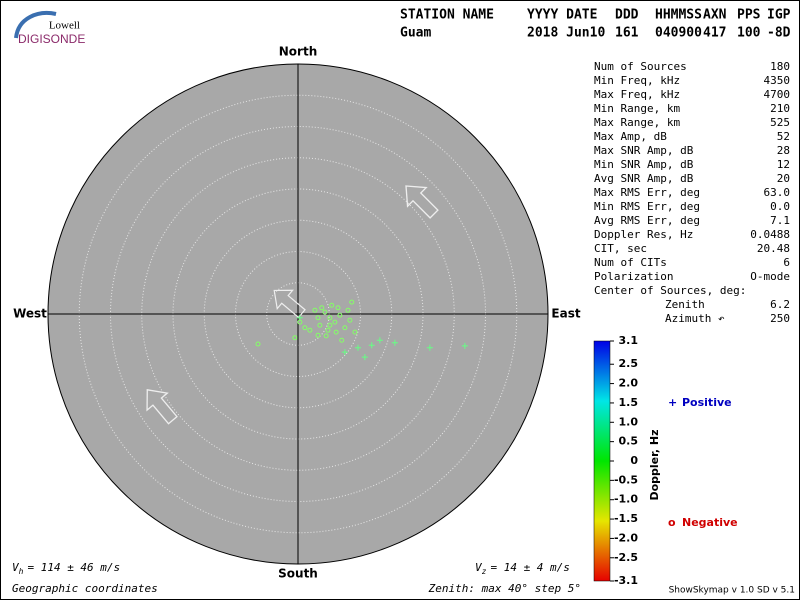 The image size is (800, 600). Describe the element at coordinates (780, 220) in the screenshot. I see `stat-value: 7.1` at that location.